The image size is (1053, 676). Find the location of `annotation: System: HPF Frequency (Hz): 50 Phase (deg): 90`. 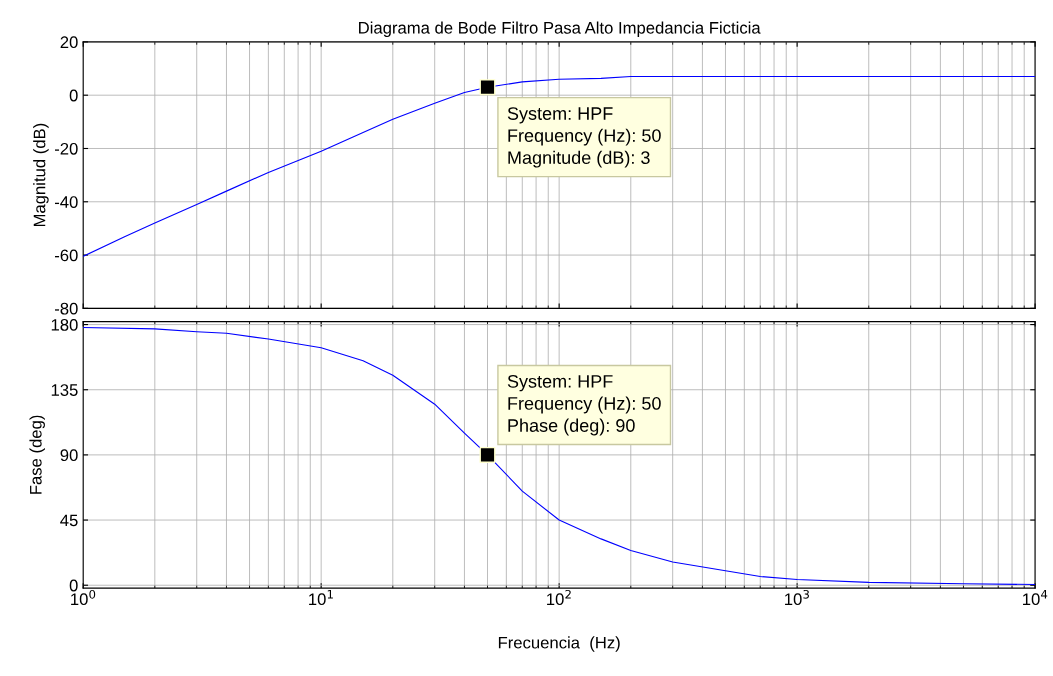

annotation: System: HPF Frequency (Hz): 50 Phase (deg): 90 is located at coordinates (584, 405).